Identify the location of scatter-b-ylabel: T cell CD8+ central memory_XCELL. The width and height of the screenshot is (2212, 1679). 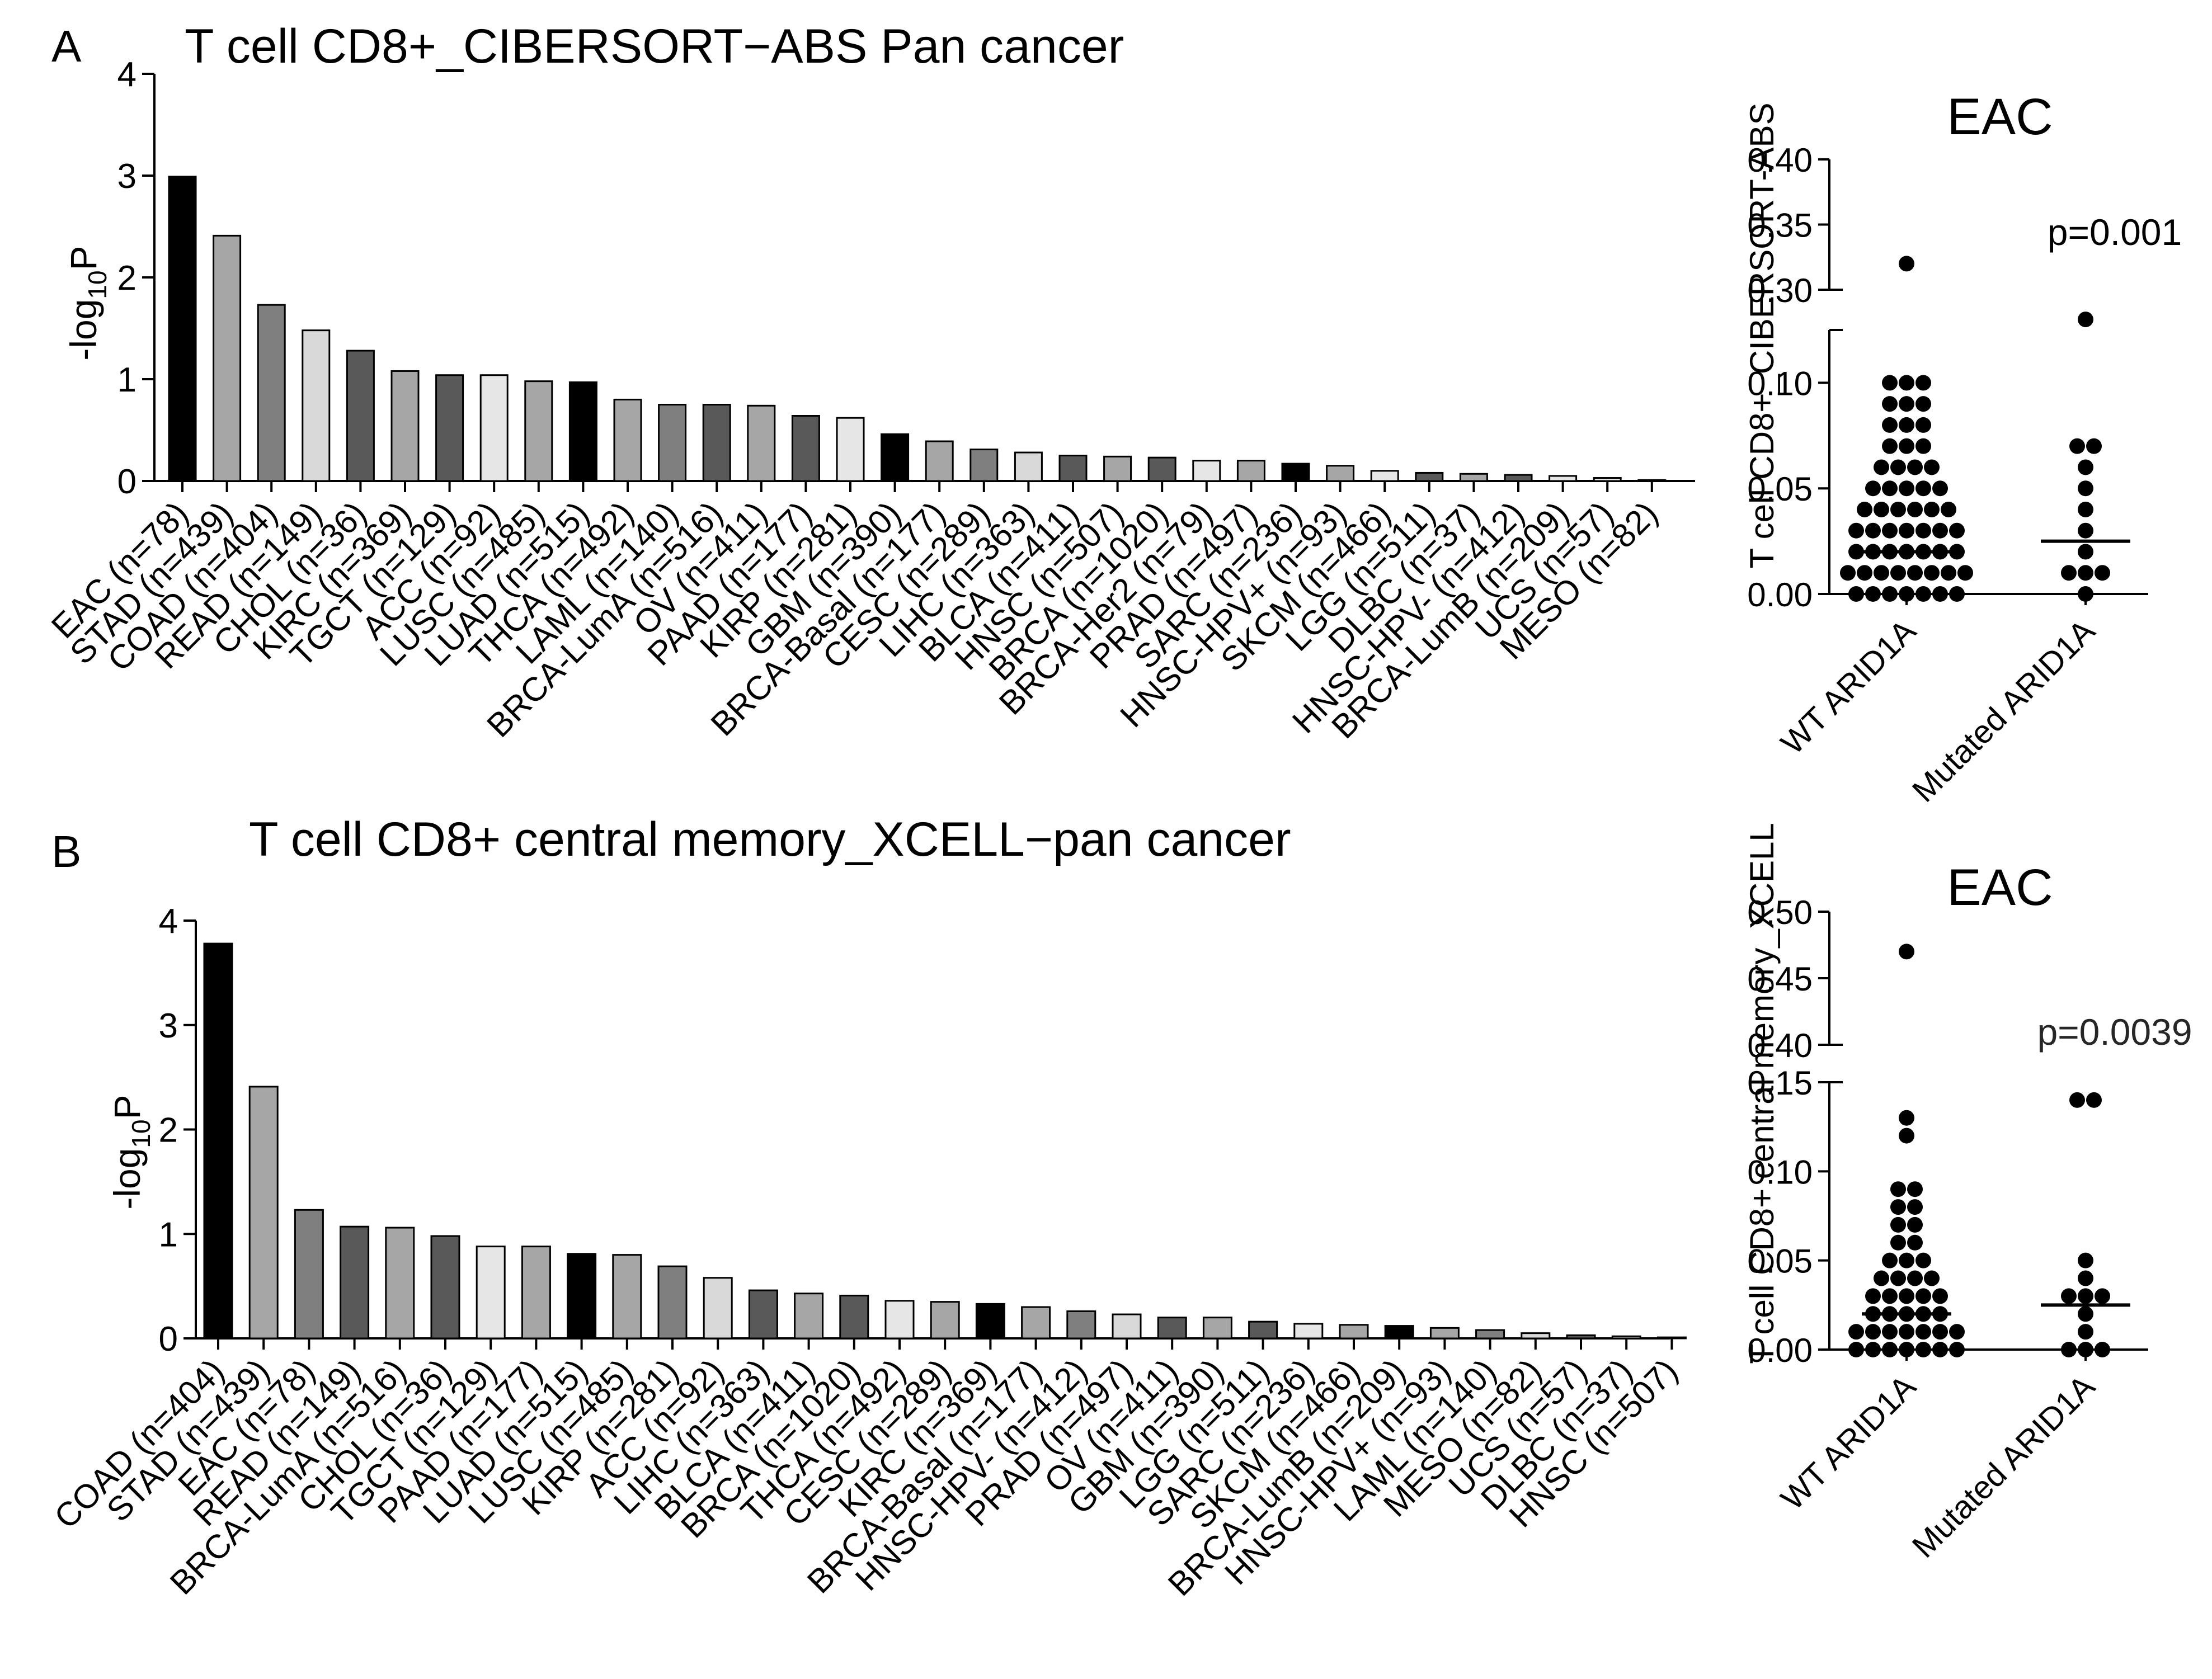
(1762, 1093).